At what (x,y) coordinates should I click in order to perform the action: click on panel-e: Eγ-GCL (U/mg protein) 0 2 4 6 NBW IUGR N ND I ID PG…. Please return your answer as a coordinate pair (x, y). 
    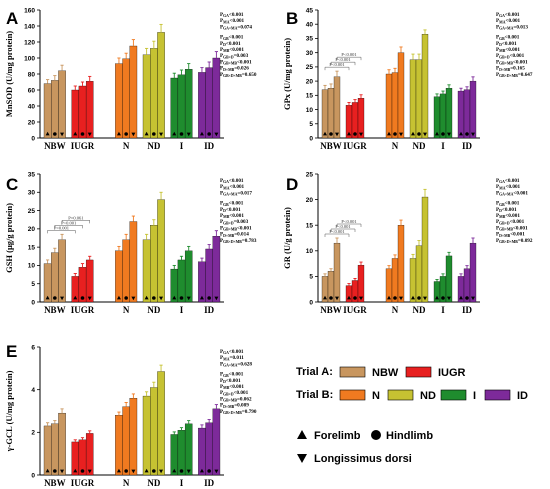
    Looking at the image, I should click on (130, 415).